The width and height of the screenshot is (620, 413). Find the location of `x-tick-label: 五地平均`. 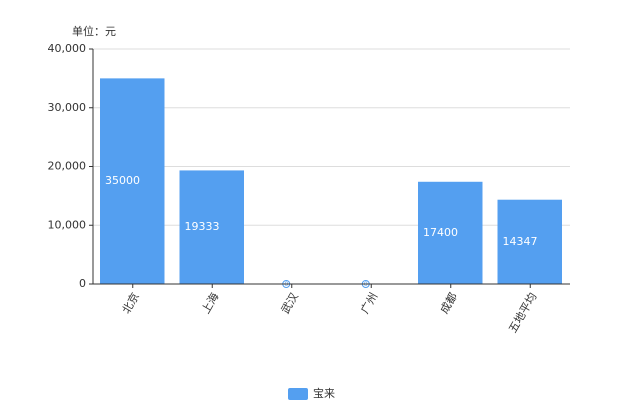

x-tick-label: 五地平均 is located at coordinates (522, 313).